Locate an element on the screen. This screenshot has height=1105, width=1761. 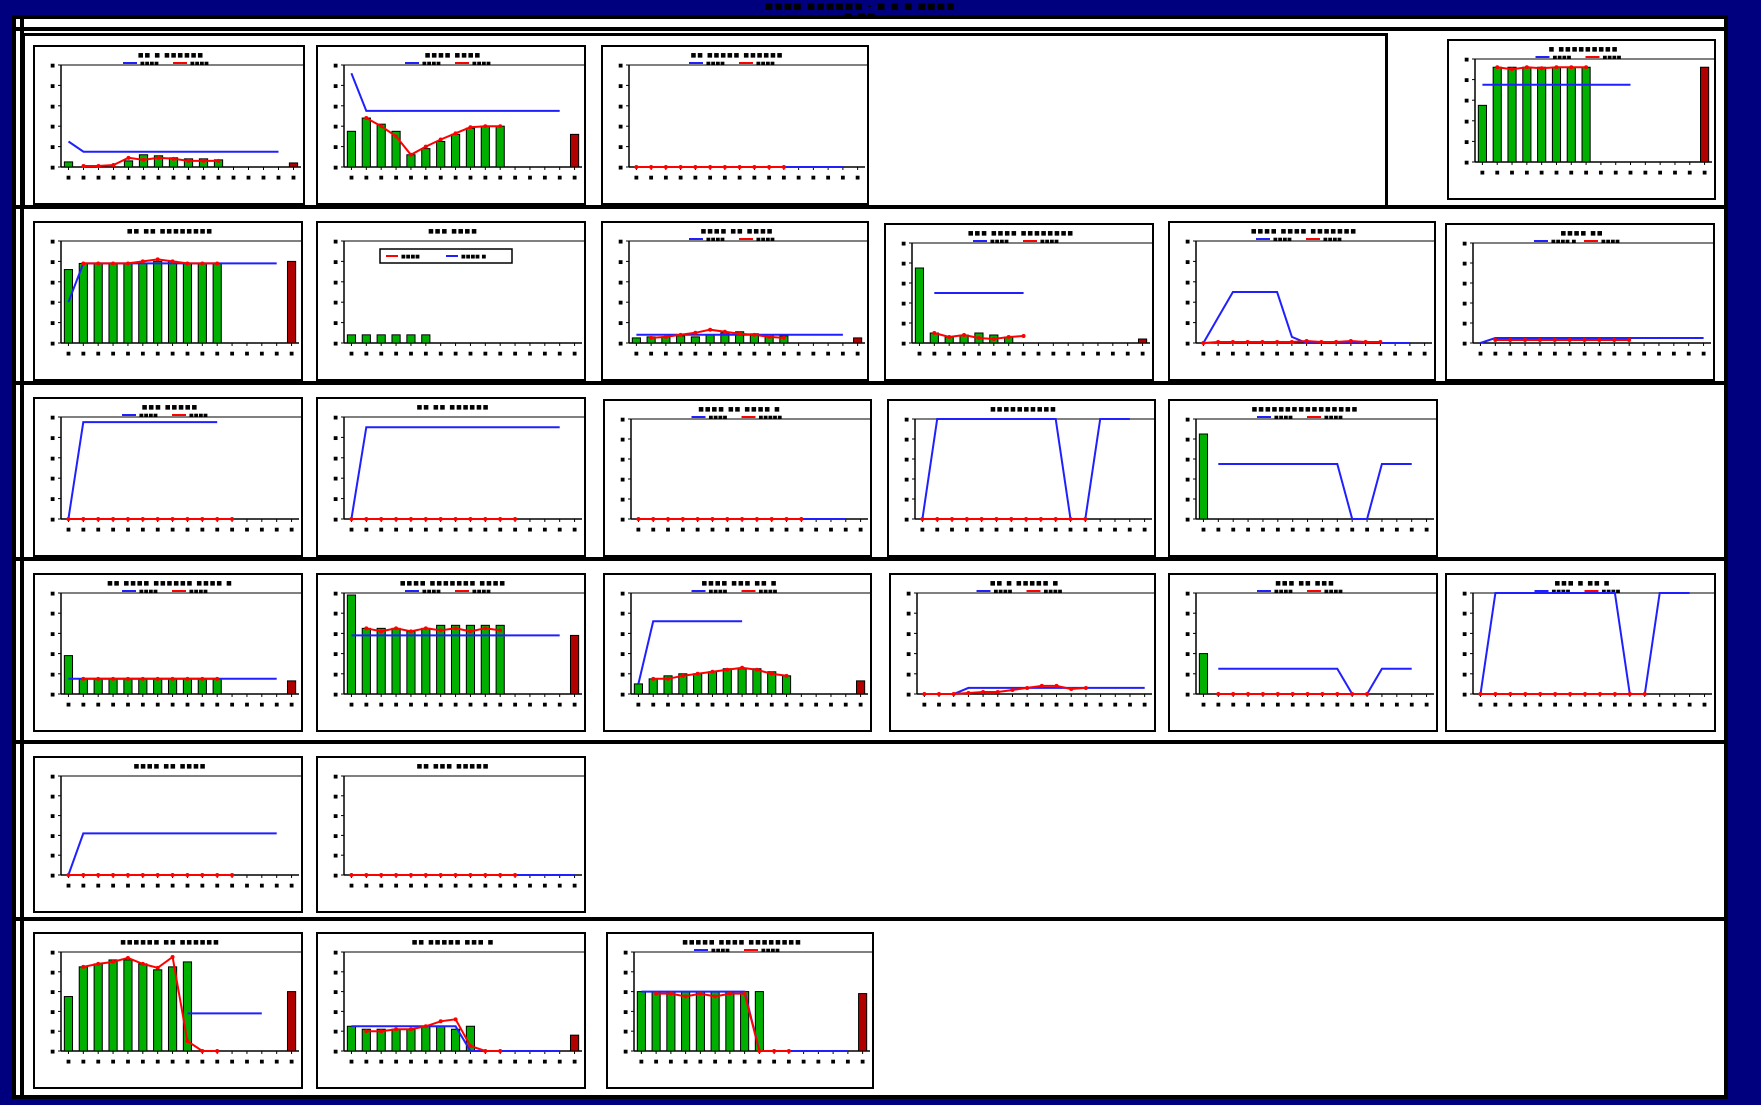
chart-svg: ■■ ■■■■■ ■■■ ■ ■ ■ ■ ■ ■ ■ ■ ■ ■ ■ ■ ■ ■ ■ ■ ■ ■ ■ ■ ■ ■ ■ is located at coordinates (459, 1002).